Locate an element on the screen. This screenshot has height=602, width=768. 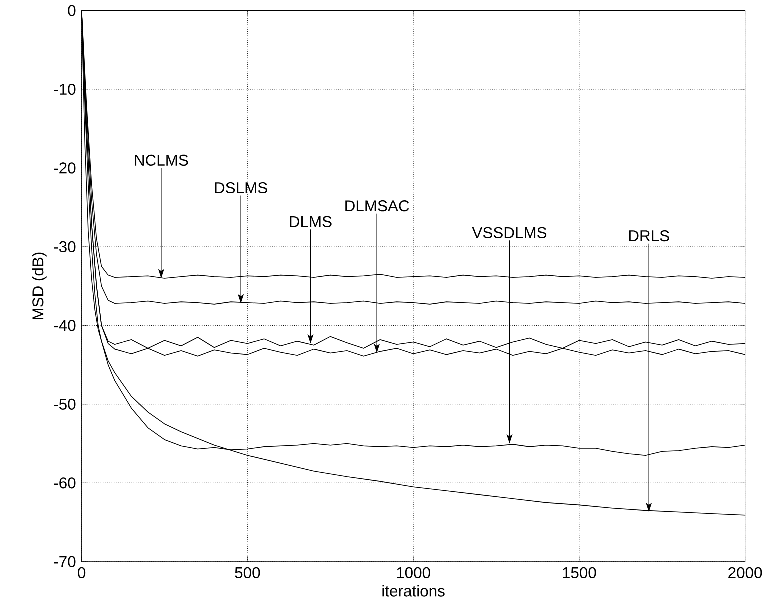
annotation: DLMSAC is located at coordinates (378, 206).